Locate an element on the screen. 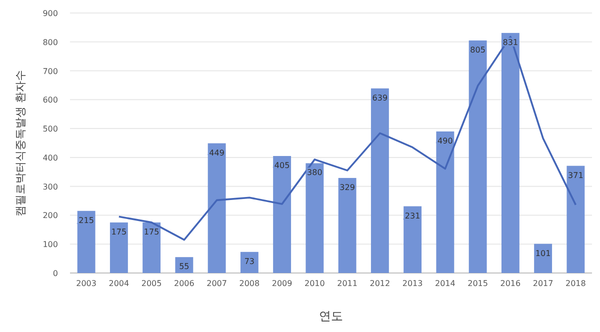 This screenshot has height=332, width=600. data-label: 215 is located at coordinates (86, 220).